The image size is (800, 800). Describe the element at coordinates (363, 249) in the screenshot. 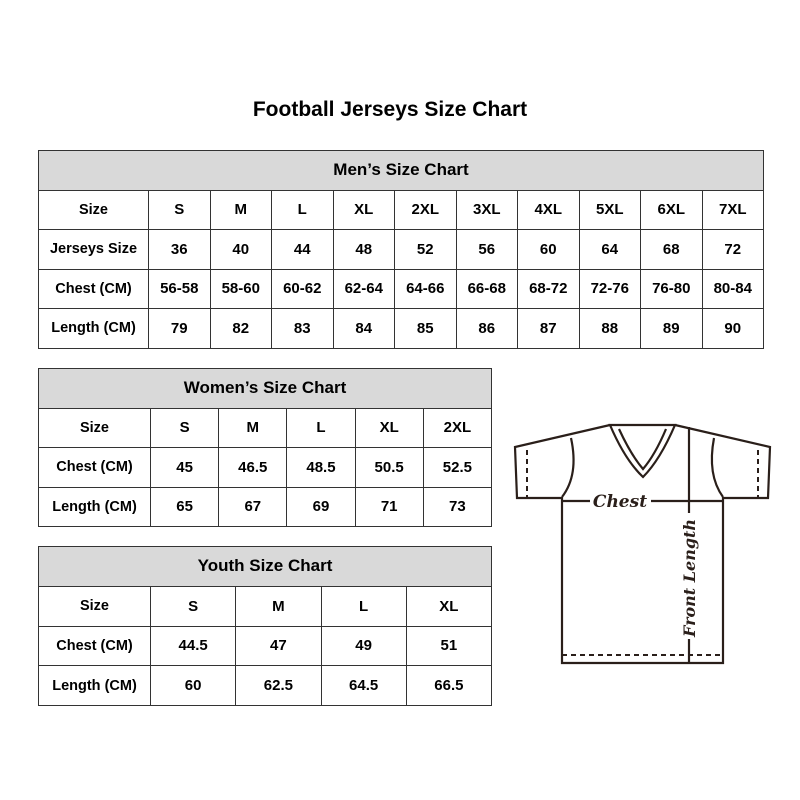

I see `table-cell: 48` at that location.